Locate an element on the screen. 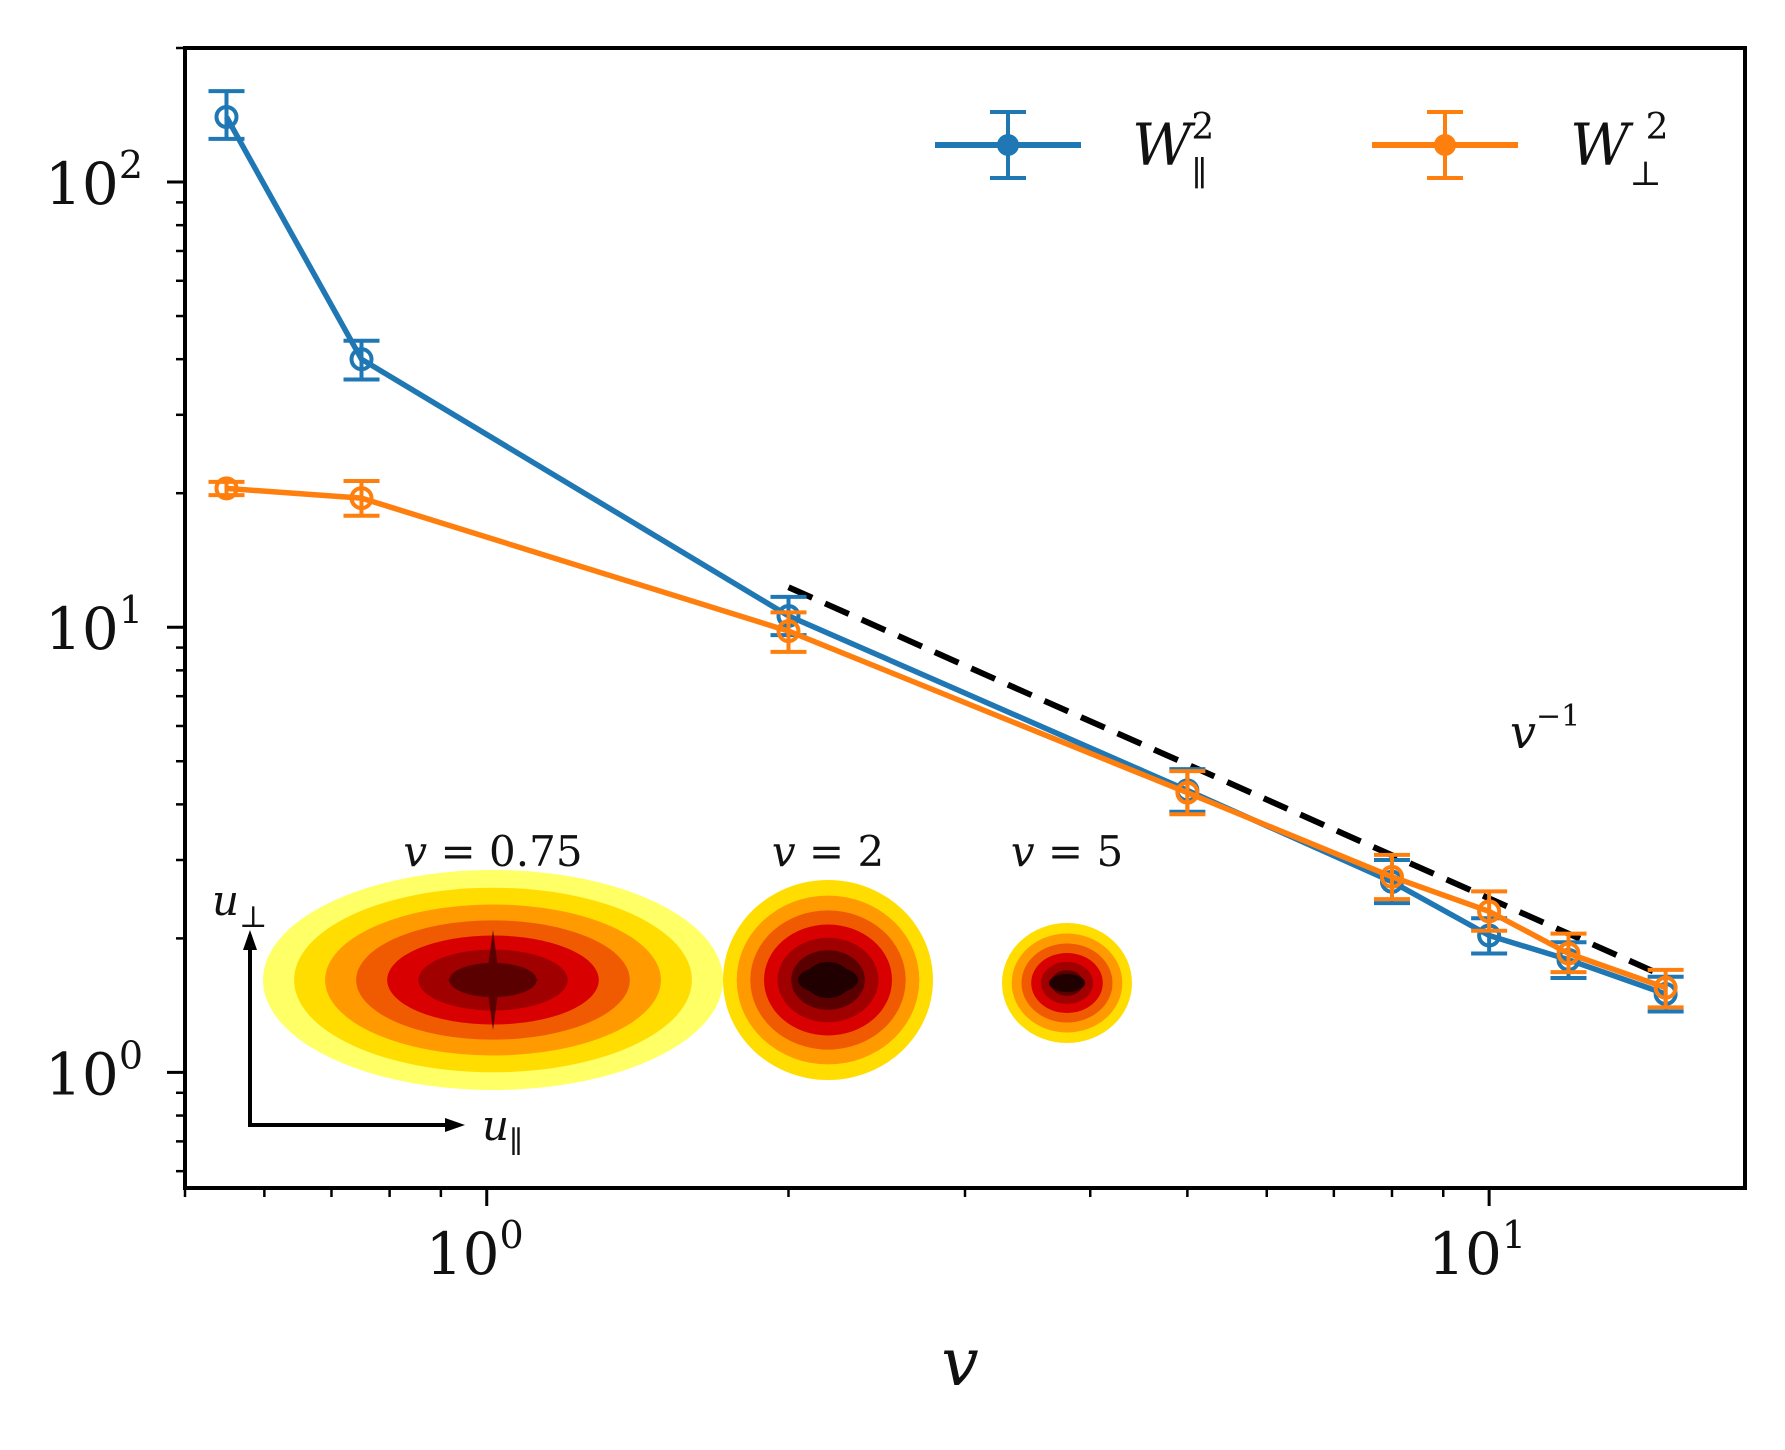  inset-blob-v5 is located at coordinates (1067, 983).